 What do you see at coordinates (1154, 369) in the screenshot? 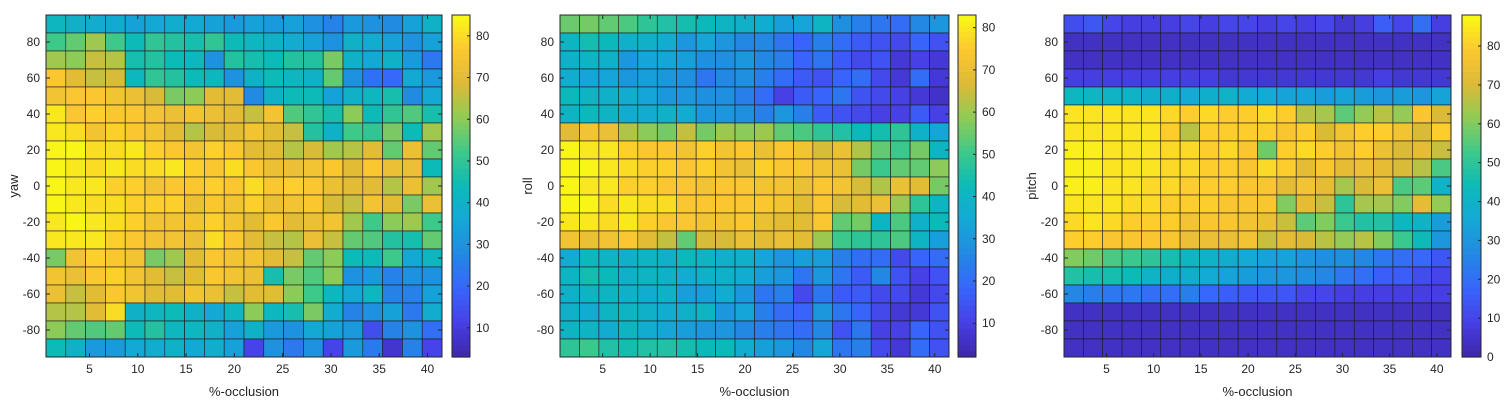
I see `x-tick-label: 10` at bounding box center [1154, 369].